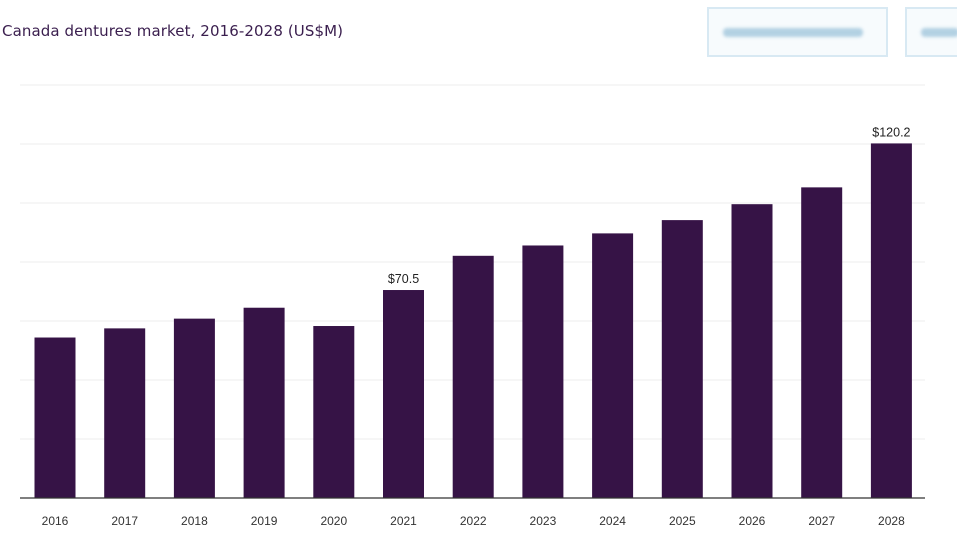  Describe the element at coordinates (612, 521) in the screenshot. I see `x-tick-label: 2024` at that location.